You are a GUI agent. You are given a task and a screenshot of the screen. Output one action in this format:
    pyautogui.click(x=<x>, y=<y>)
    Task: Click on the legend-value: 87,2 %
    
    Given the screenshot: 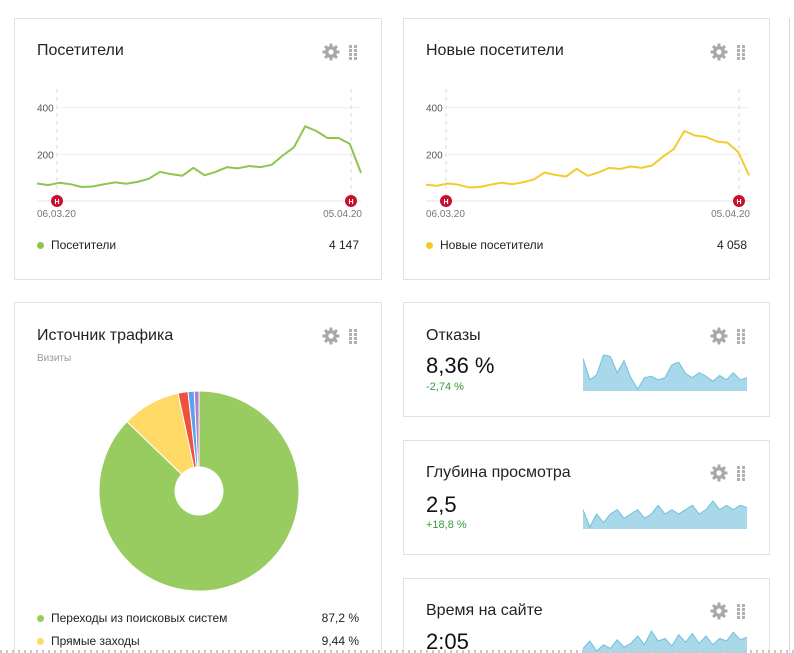 What is the action you would take?
    pyautogui.click(x=340, y=618)
    